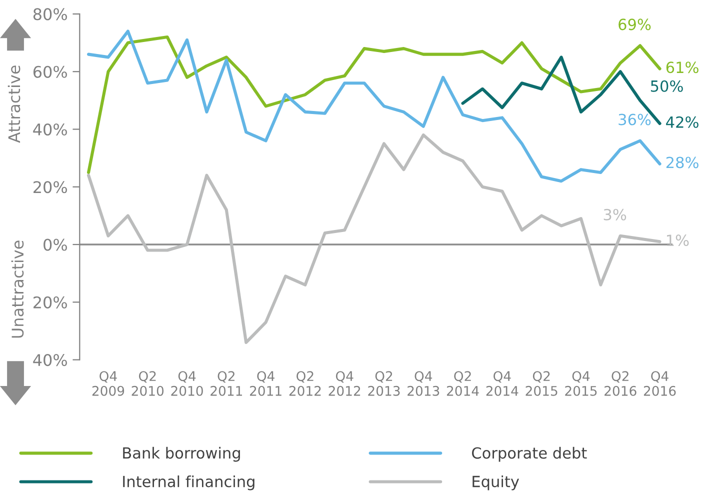  What do you see at coordinates (462, 383) in the screenshot?
I see `x-tick-label: Q2 2014` at bounding box center [462, 383].